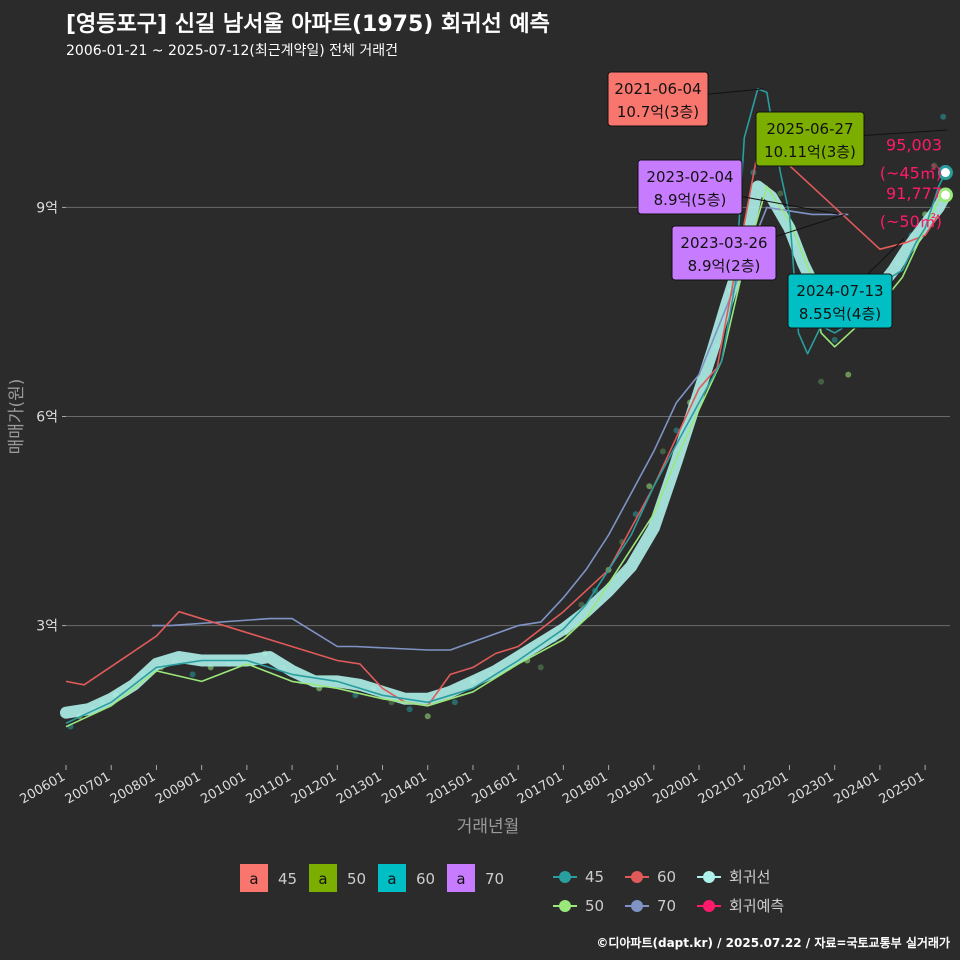  What do you see at coordinates (594, 877) in the screenshot?
I see `legend-b-label: 45` at bounding box center [594, 877].